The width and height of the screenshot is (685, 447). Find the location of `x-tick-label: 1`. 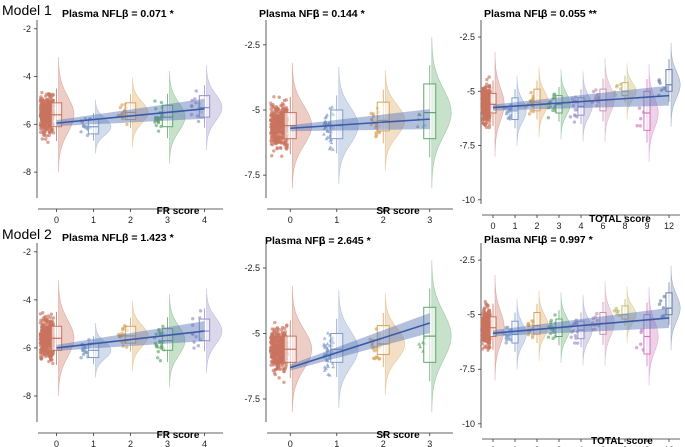

x-tick-label: 1 is located at coordinates (336, 443).